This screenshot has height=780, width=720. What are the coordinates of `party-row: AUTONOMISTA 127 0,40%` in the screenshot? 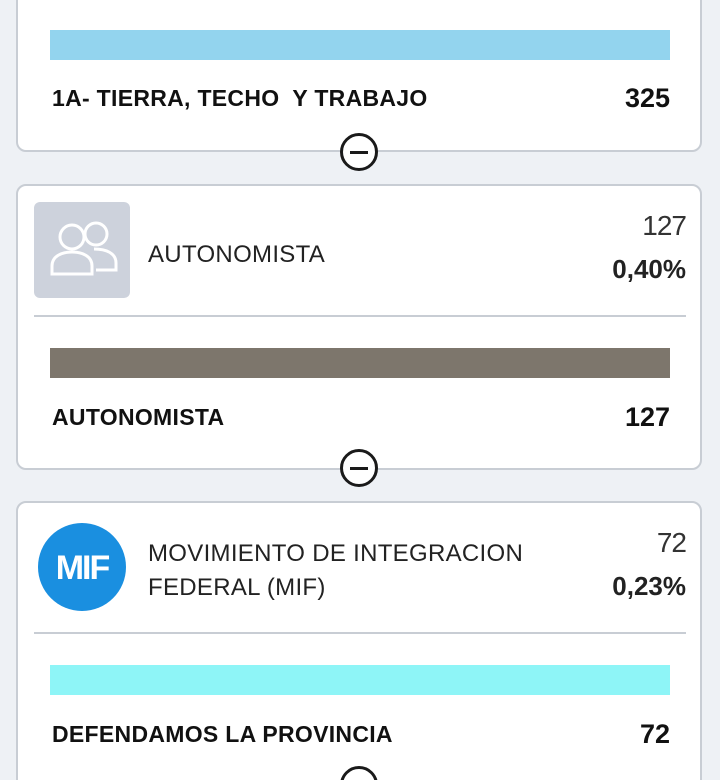 It's located at (360, 251).